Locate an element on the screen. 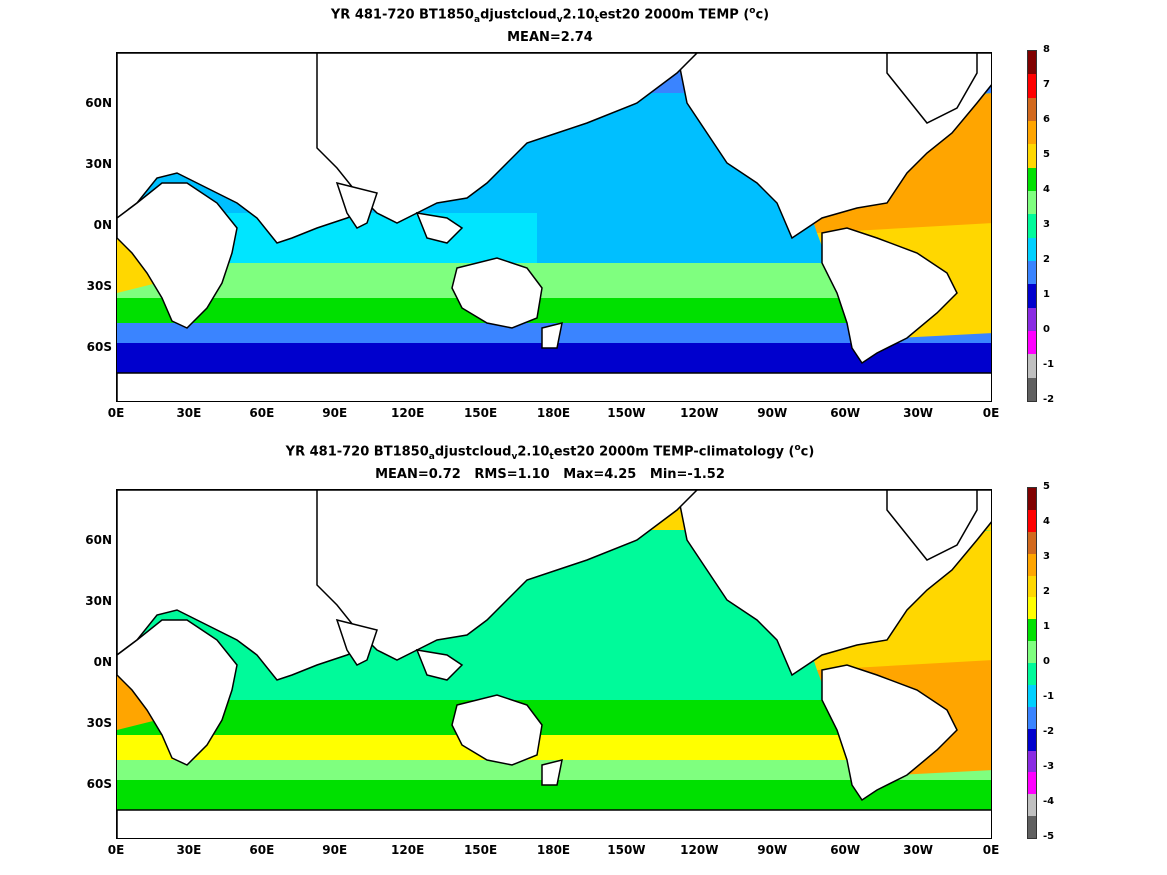 Image resolution: width=1167 pixels, height=875 pixels. x-tick-label: 90E is located at coordinates (335, 413).